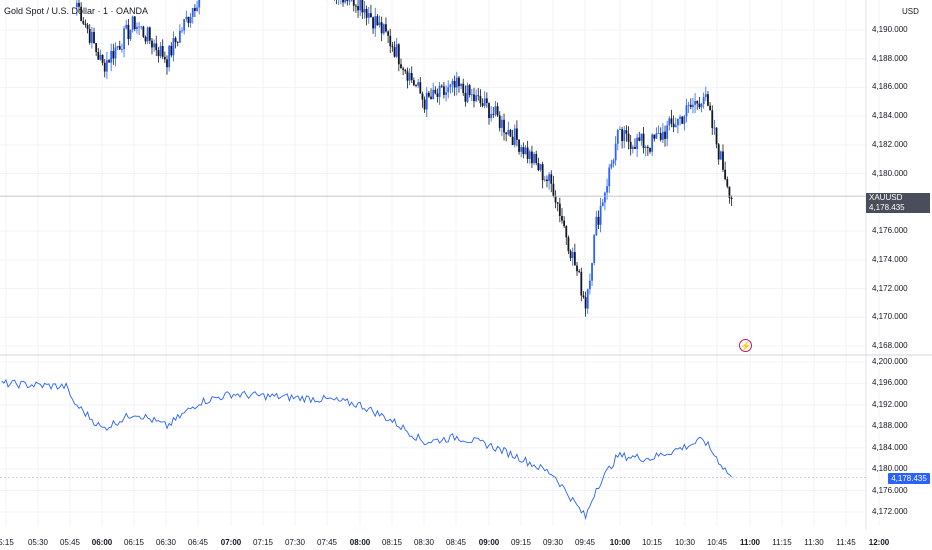 The width and height of the screenshot is (932, 550). Describe the element at coordinates (102, 542) in the screenshot. I see `time-tick-label: 06:00` at that location.